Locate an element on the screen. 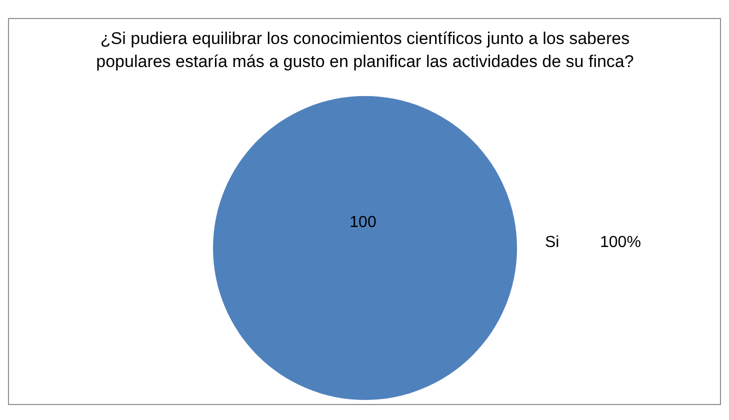 This screenshot has height=420, width=729. text: 100% is located at coordinates (620, 243).